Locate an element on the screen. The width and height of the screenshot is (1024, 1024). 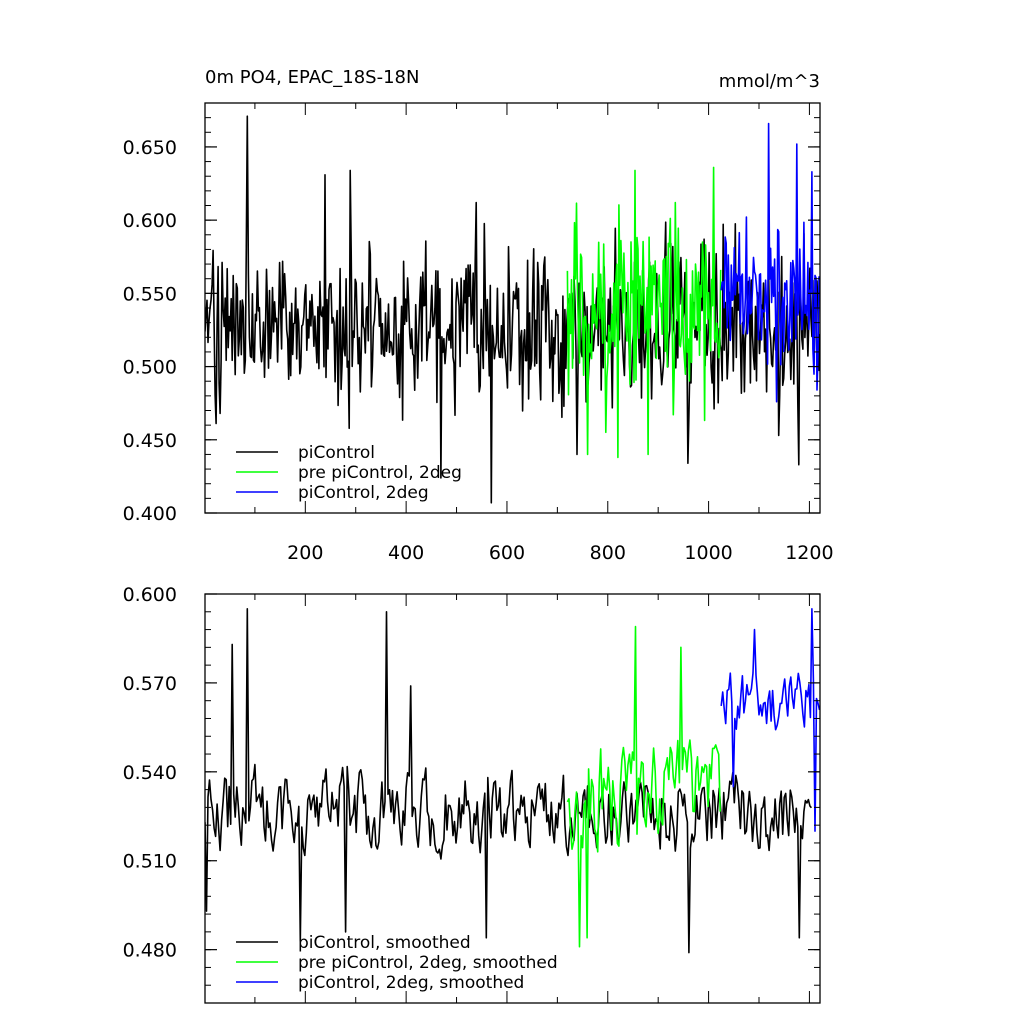
x-tick-label: 200 is located at coordinates (305, 553).